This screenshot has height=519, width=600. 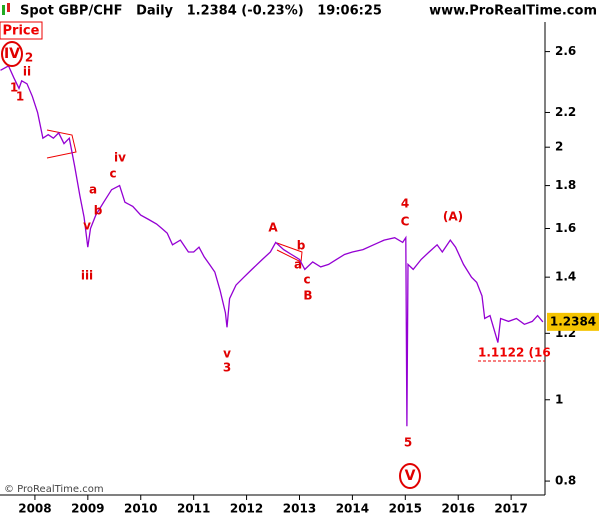 I want to click on site: www.ProRealTime.com, so click(x=513, y=11).